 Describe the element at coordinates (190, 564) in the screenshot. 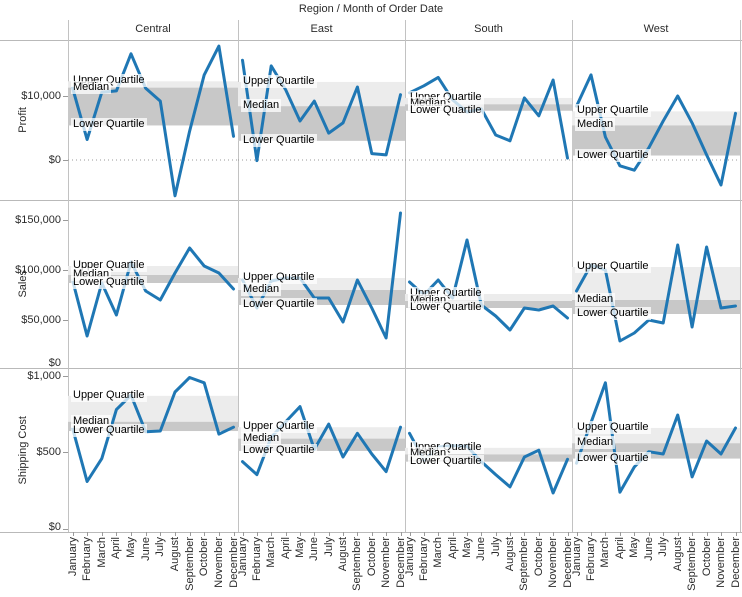

I see `x-tick-label-central-september: September` at that location.